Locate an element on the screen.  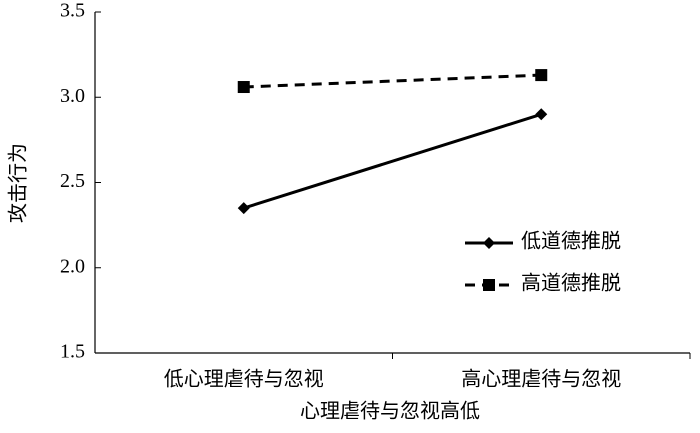
x-axis-title: 心理虐待与忽视高低 is located at coordinates (390, 411).